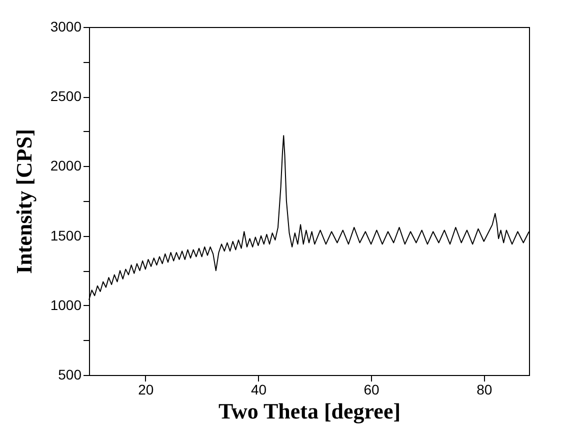 Image resolution: width=576 pixels, height=438 pixels. I want to click on x-tick-label: 60, so click(372, 390).